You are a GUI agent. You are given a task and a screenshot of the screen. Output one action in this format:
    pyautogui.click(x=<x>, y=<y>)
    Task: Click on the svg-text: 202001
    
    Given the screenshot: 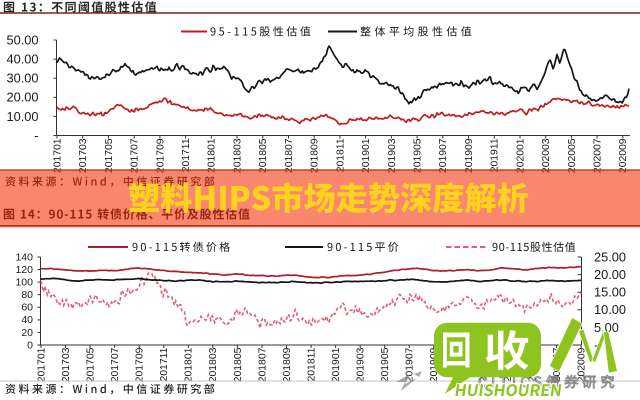 What is the action you would take?
    pyautogui.click(x=520, y=155)
    